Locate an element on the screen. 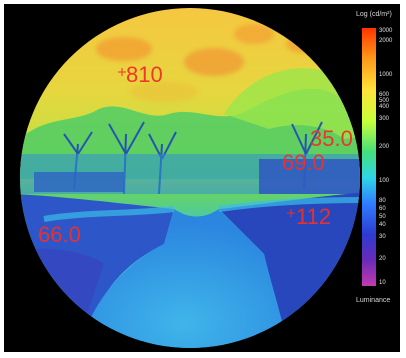 The image size is (406, 358). scale-tick-label: 2000 is located at coordinates (386, 41).